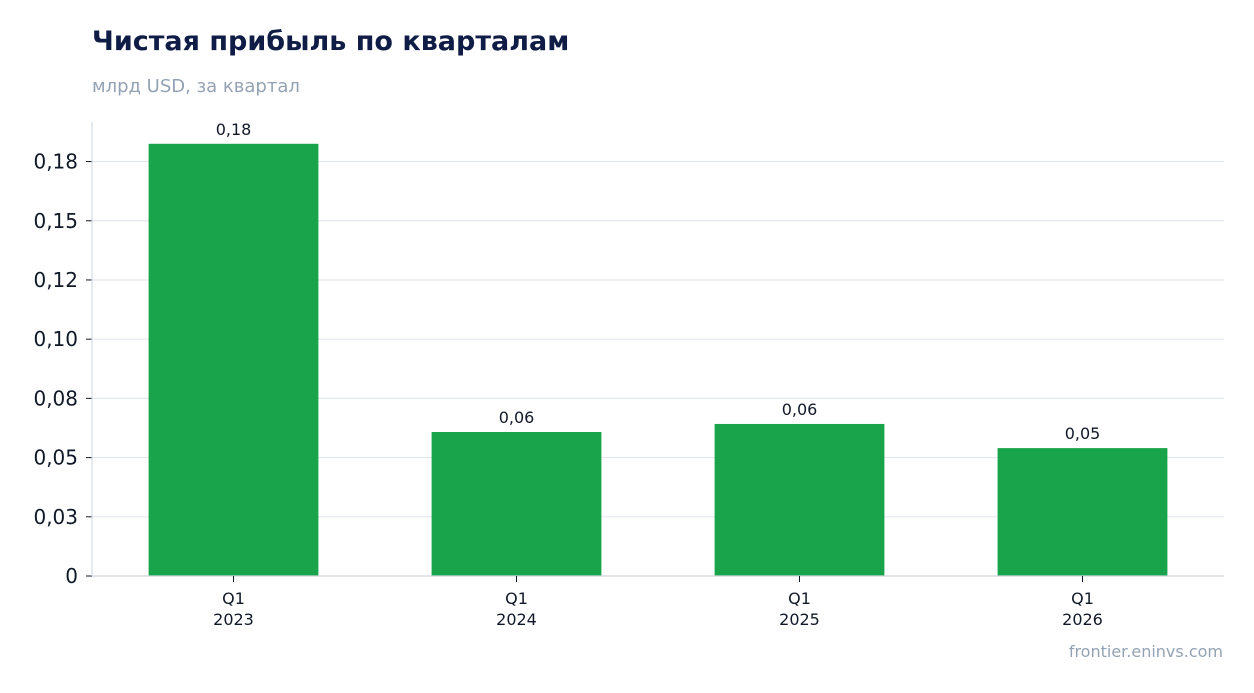  What do you see at coordinates (331, 41) in the screenshot?
I see `chart-title: Чистая прибыль по кварталам` at bounding box center [331, 41].